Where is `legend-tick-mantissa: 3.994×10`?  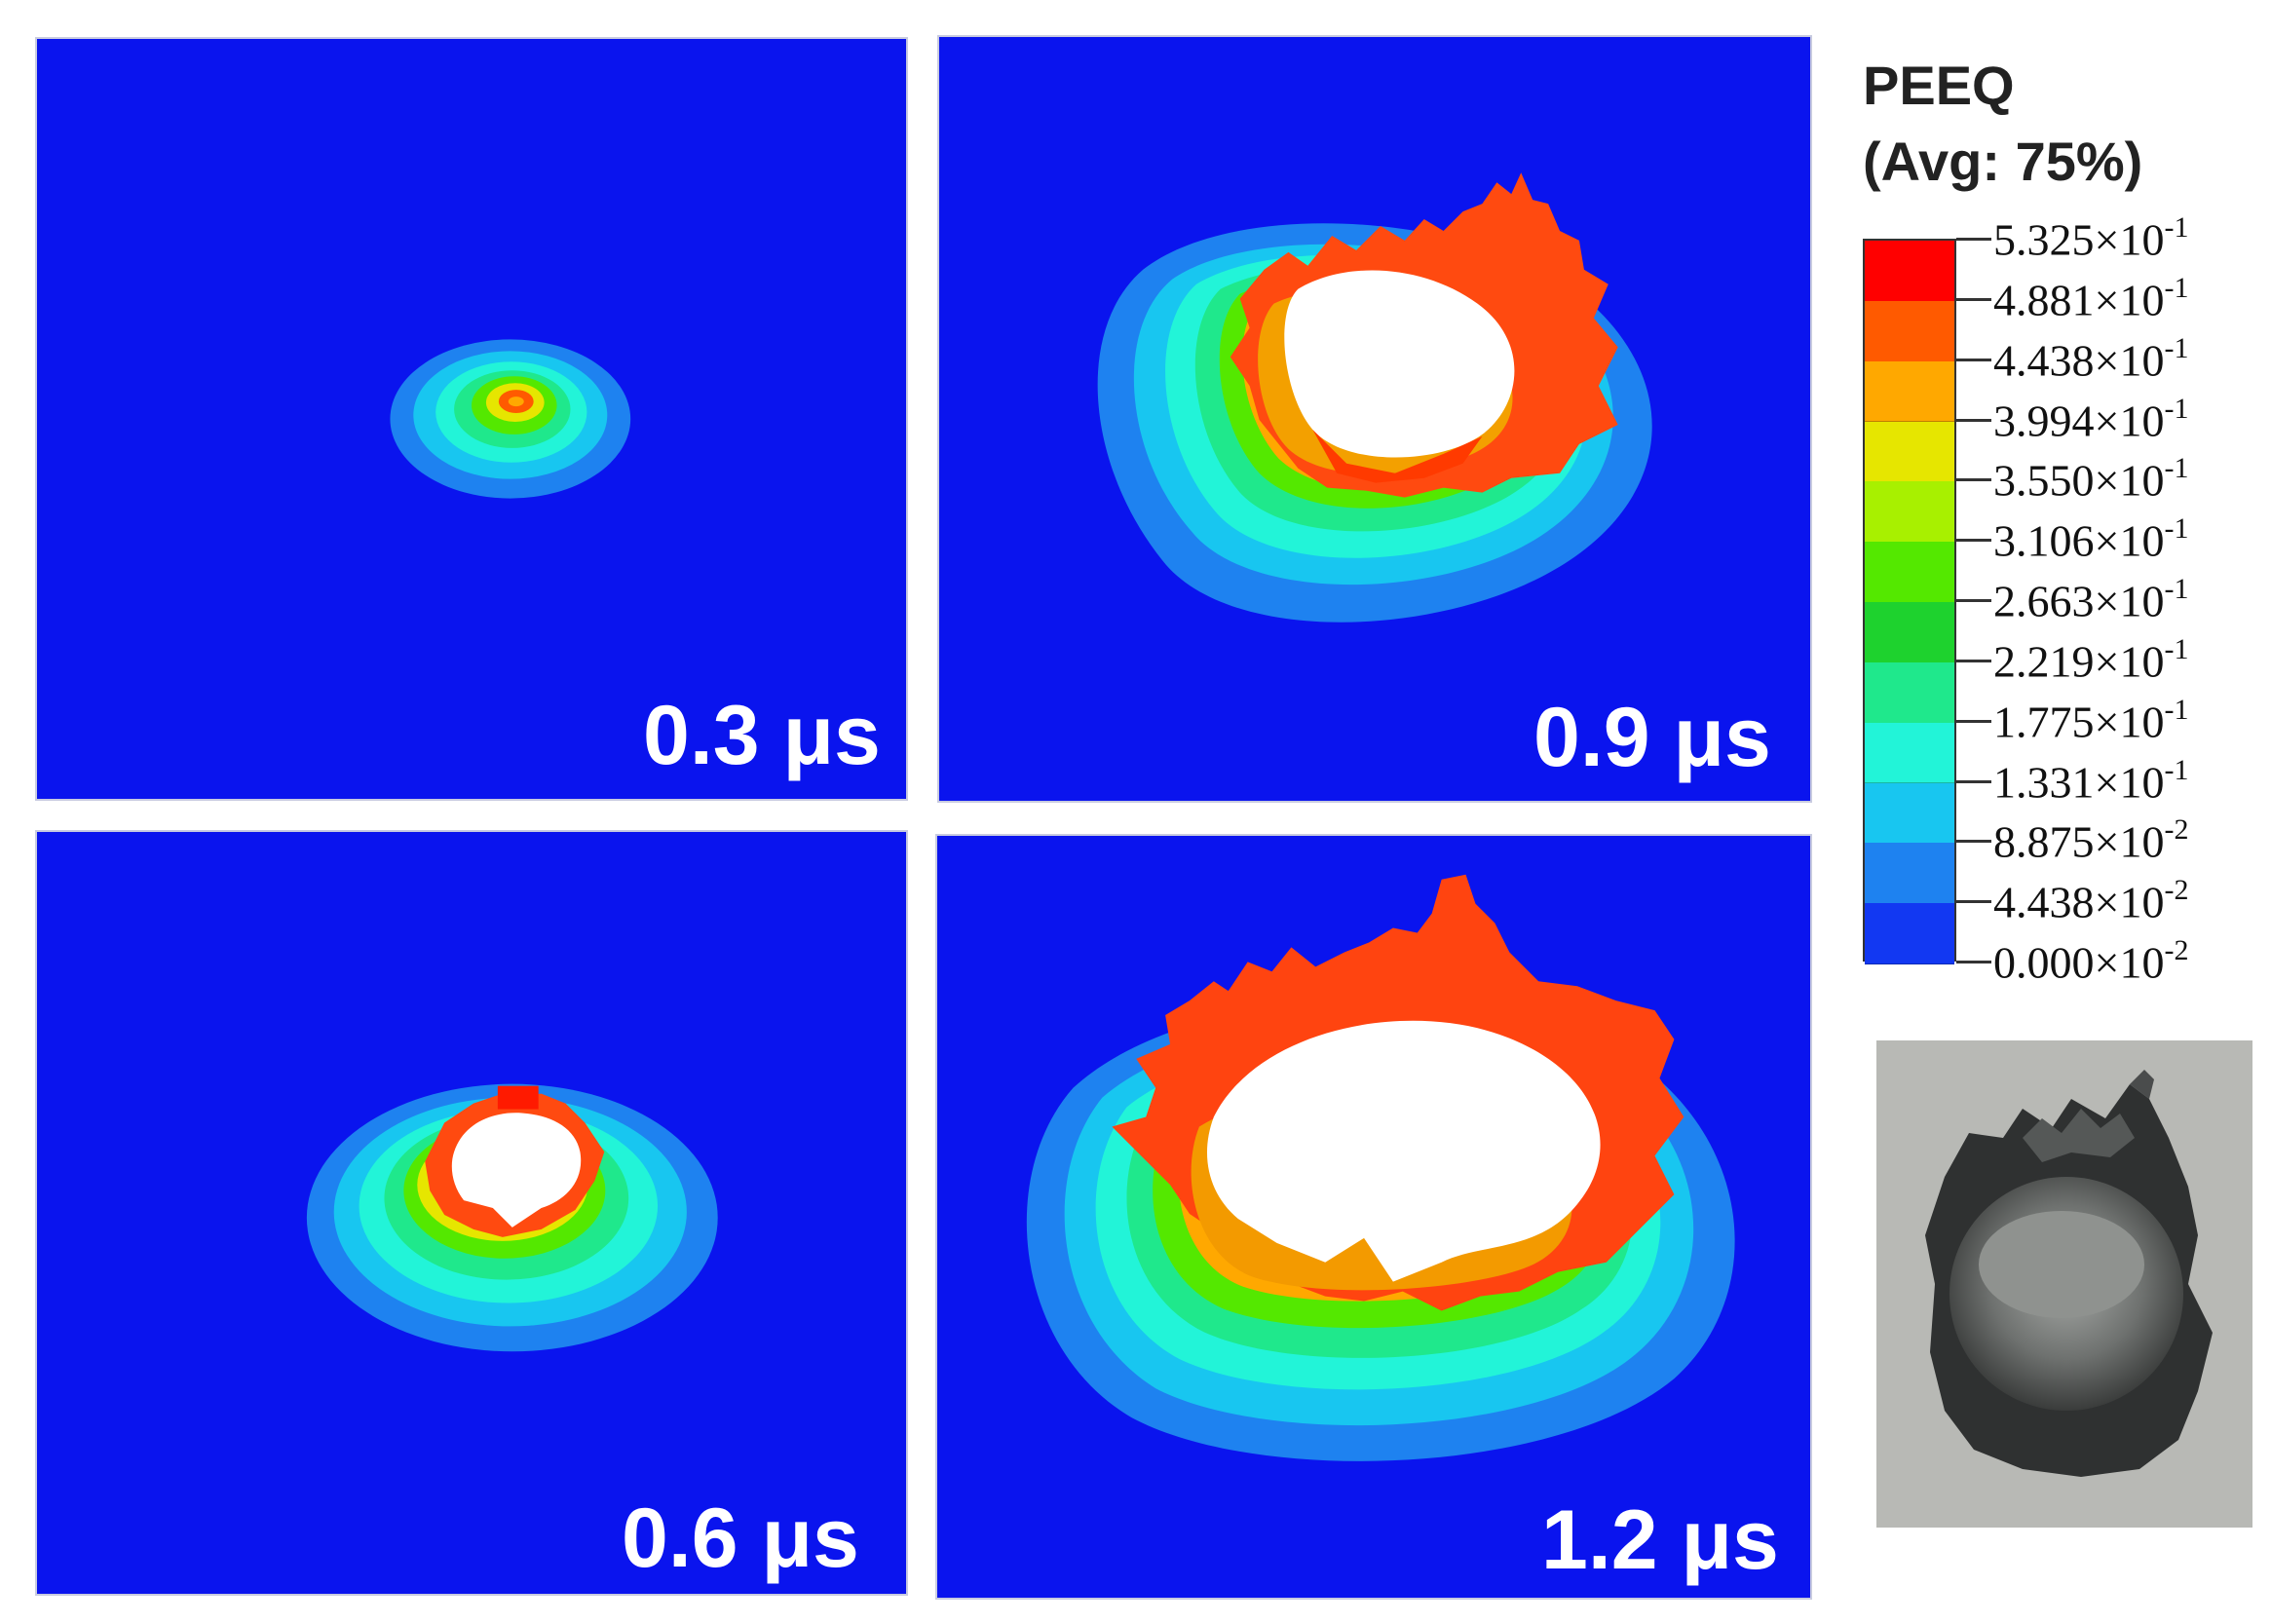
legend-tick-mantissa: 3.994×10 is located at coordinates (2079, 420).